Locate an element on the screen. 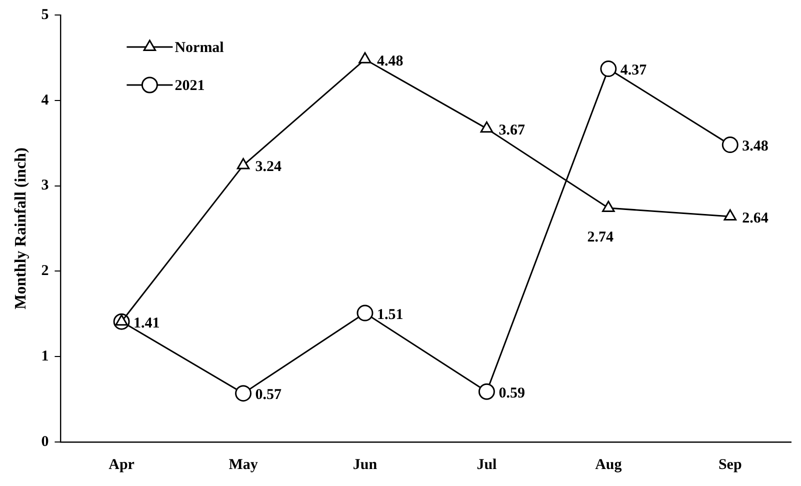 The width and height of the screenshot is (801, 486). data-label: 3.48 is located at coordinates (755, 146).